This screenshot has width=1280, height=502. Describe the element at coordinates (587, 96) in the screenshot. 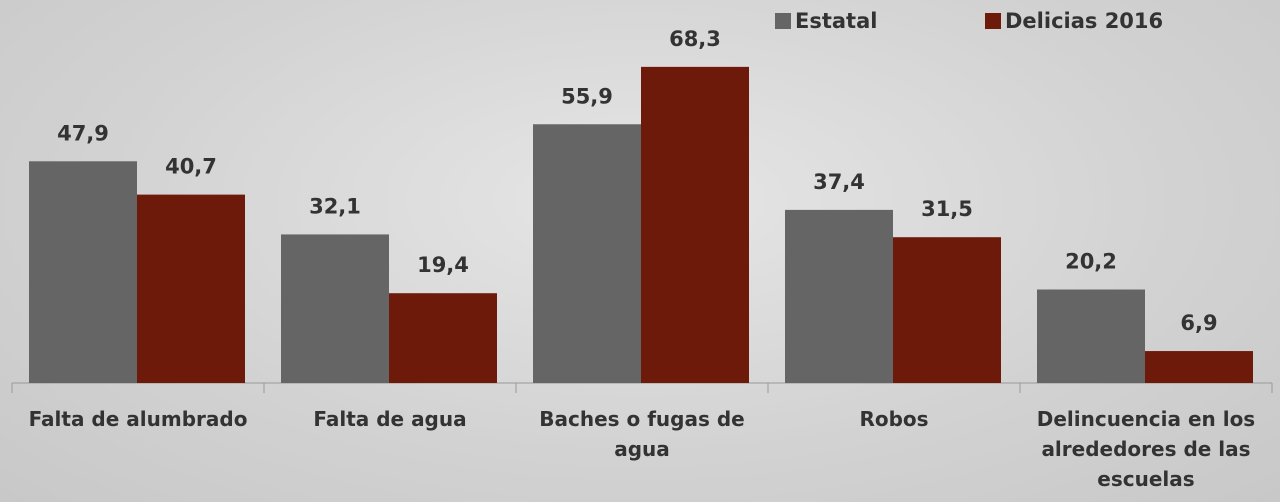

I see `value-label: 55,9` at that location.